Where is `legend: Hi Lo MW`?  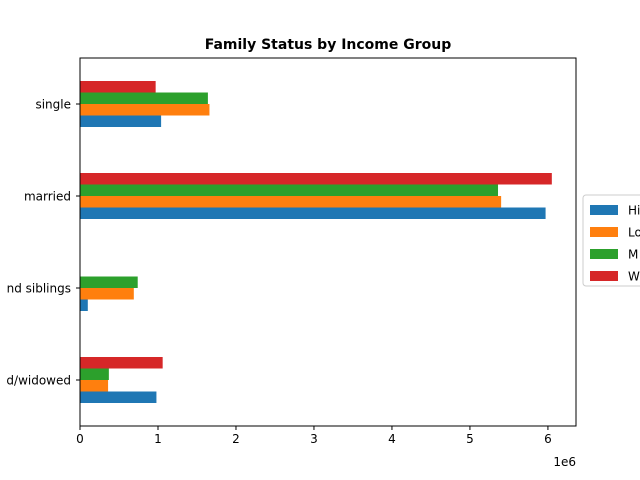 legend: Hi Lo MW is located at coordinates (611, 240).